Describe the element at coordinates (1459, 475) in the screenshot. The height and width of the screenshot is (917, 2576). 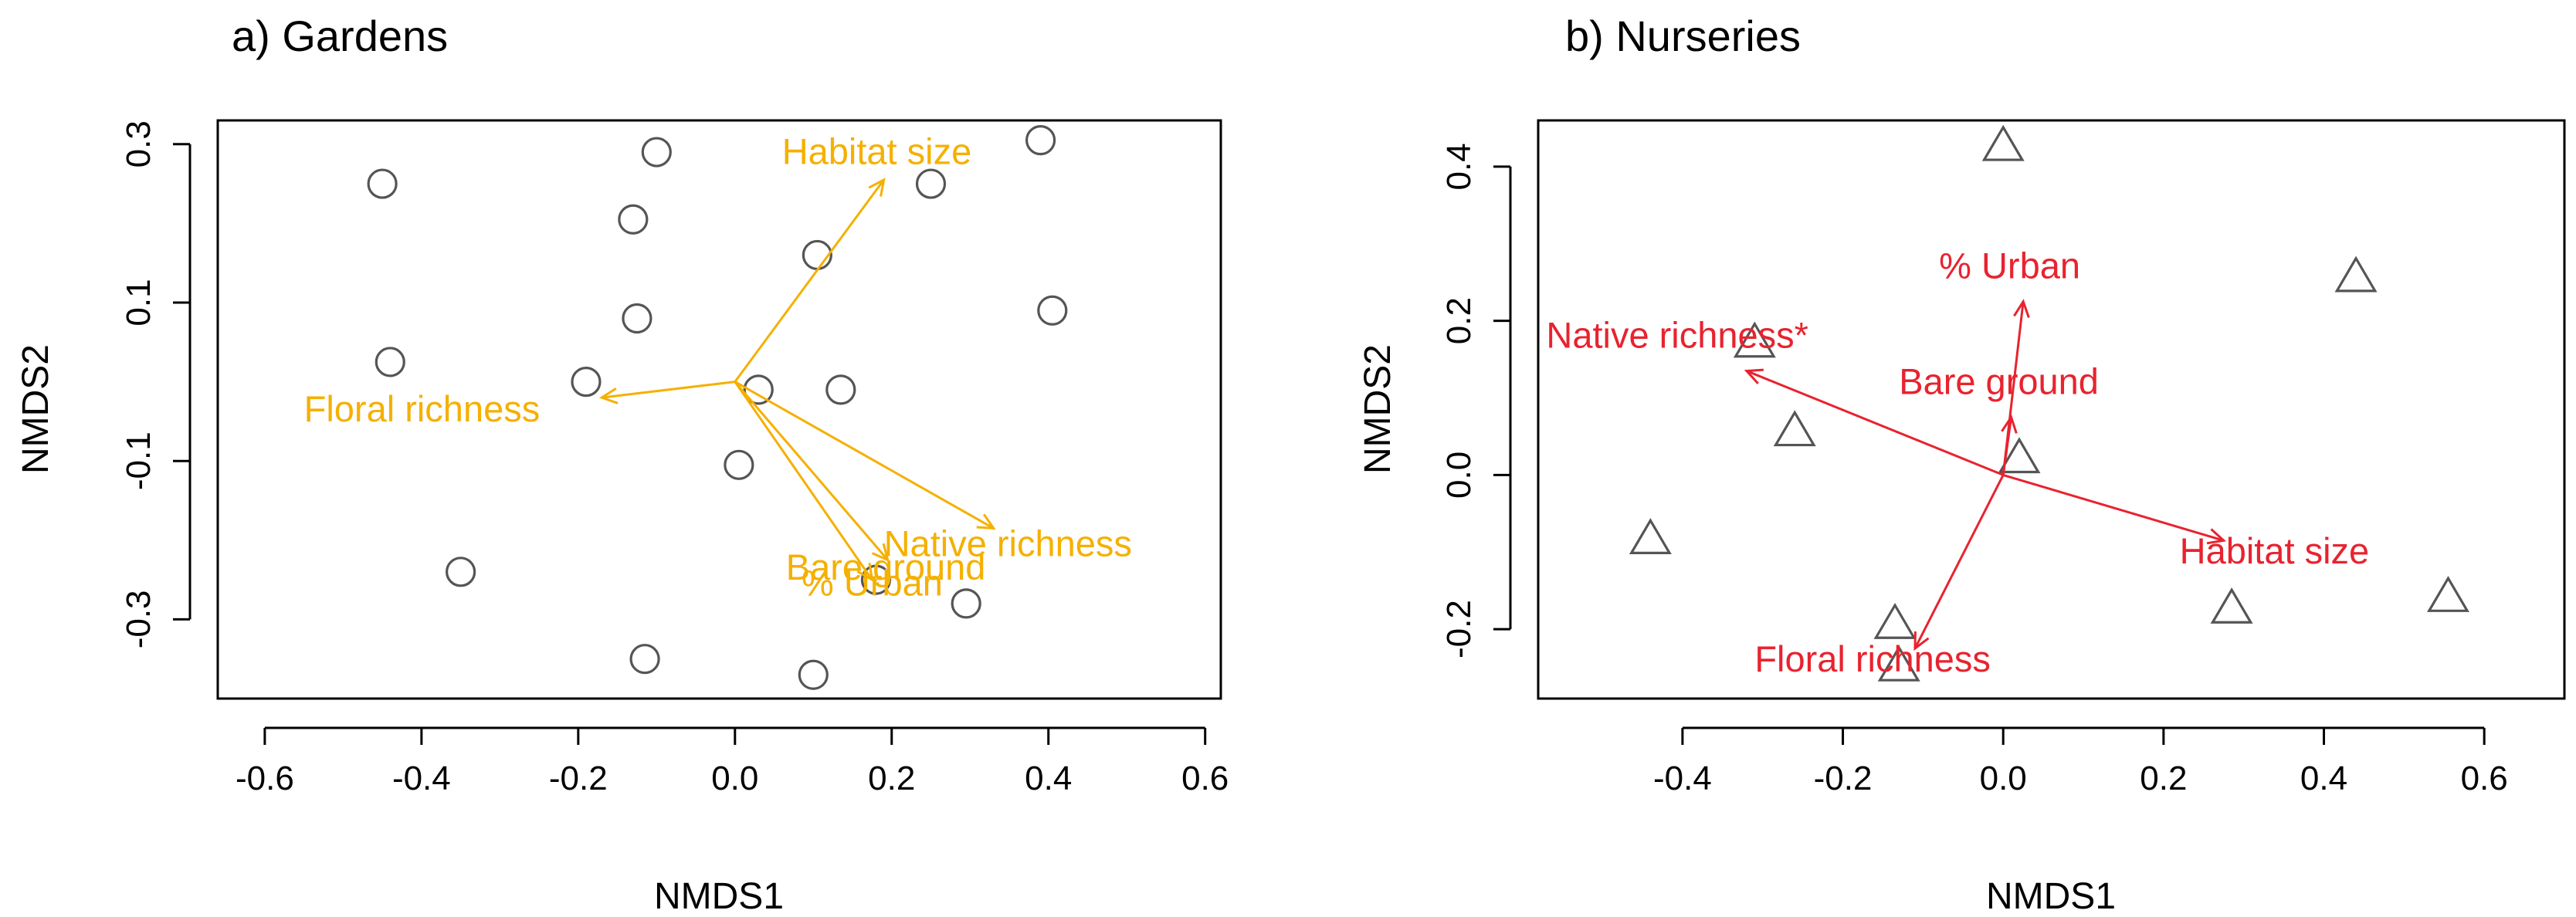
I see `y-tick-label: 0.0` at that location.